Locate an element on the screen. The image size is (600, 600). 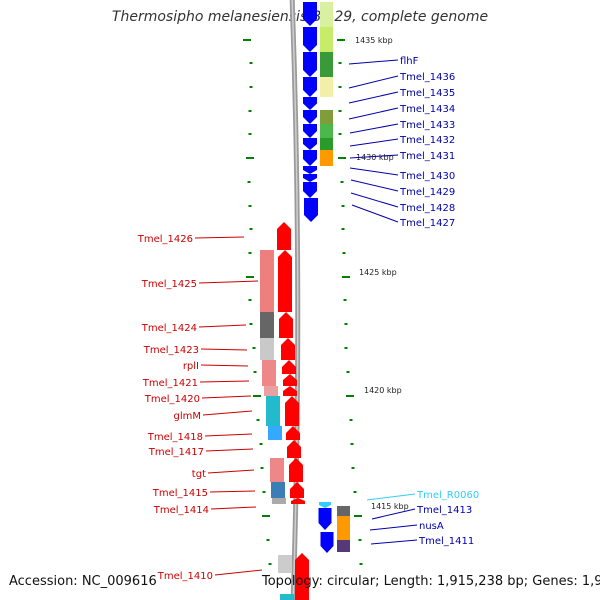
gene-label: Tmel_R0060 is located at coordinates (447, 495).